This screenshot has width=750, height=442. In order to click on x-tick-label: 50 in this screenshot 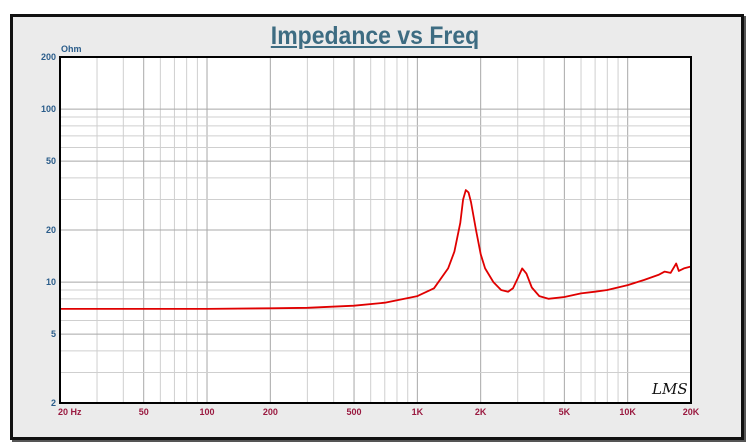, I will do `click(144, 412)`.